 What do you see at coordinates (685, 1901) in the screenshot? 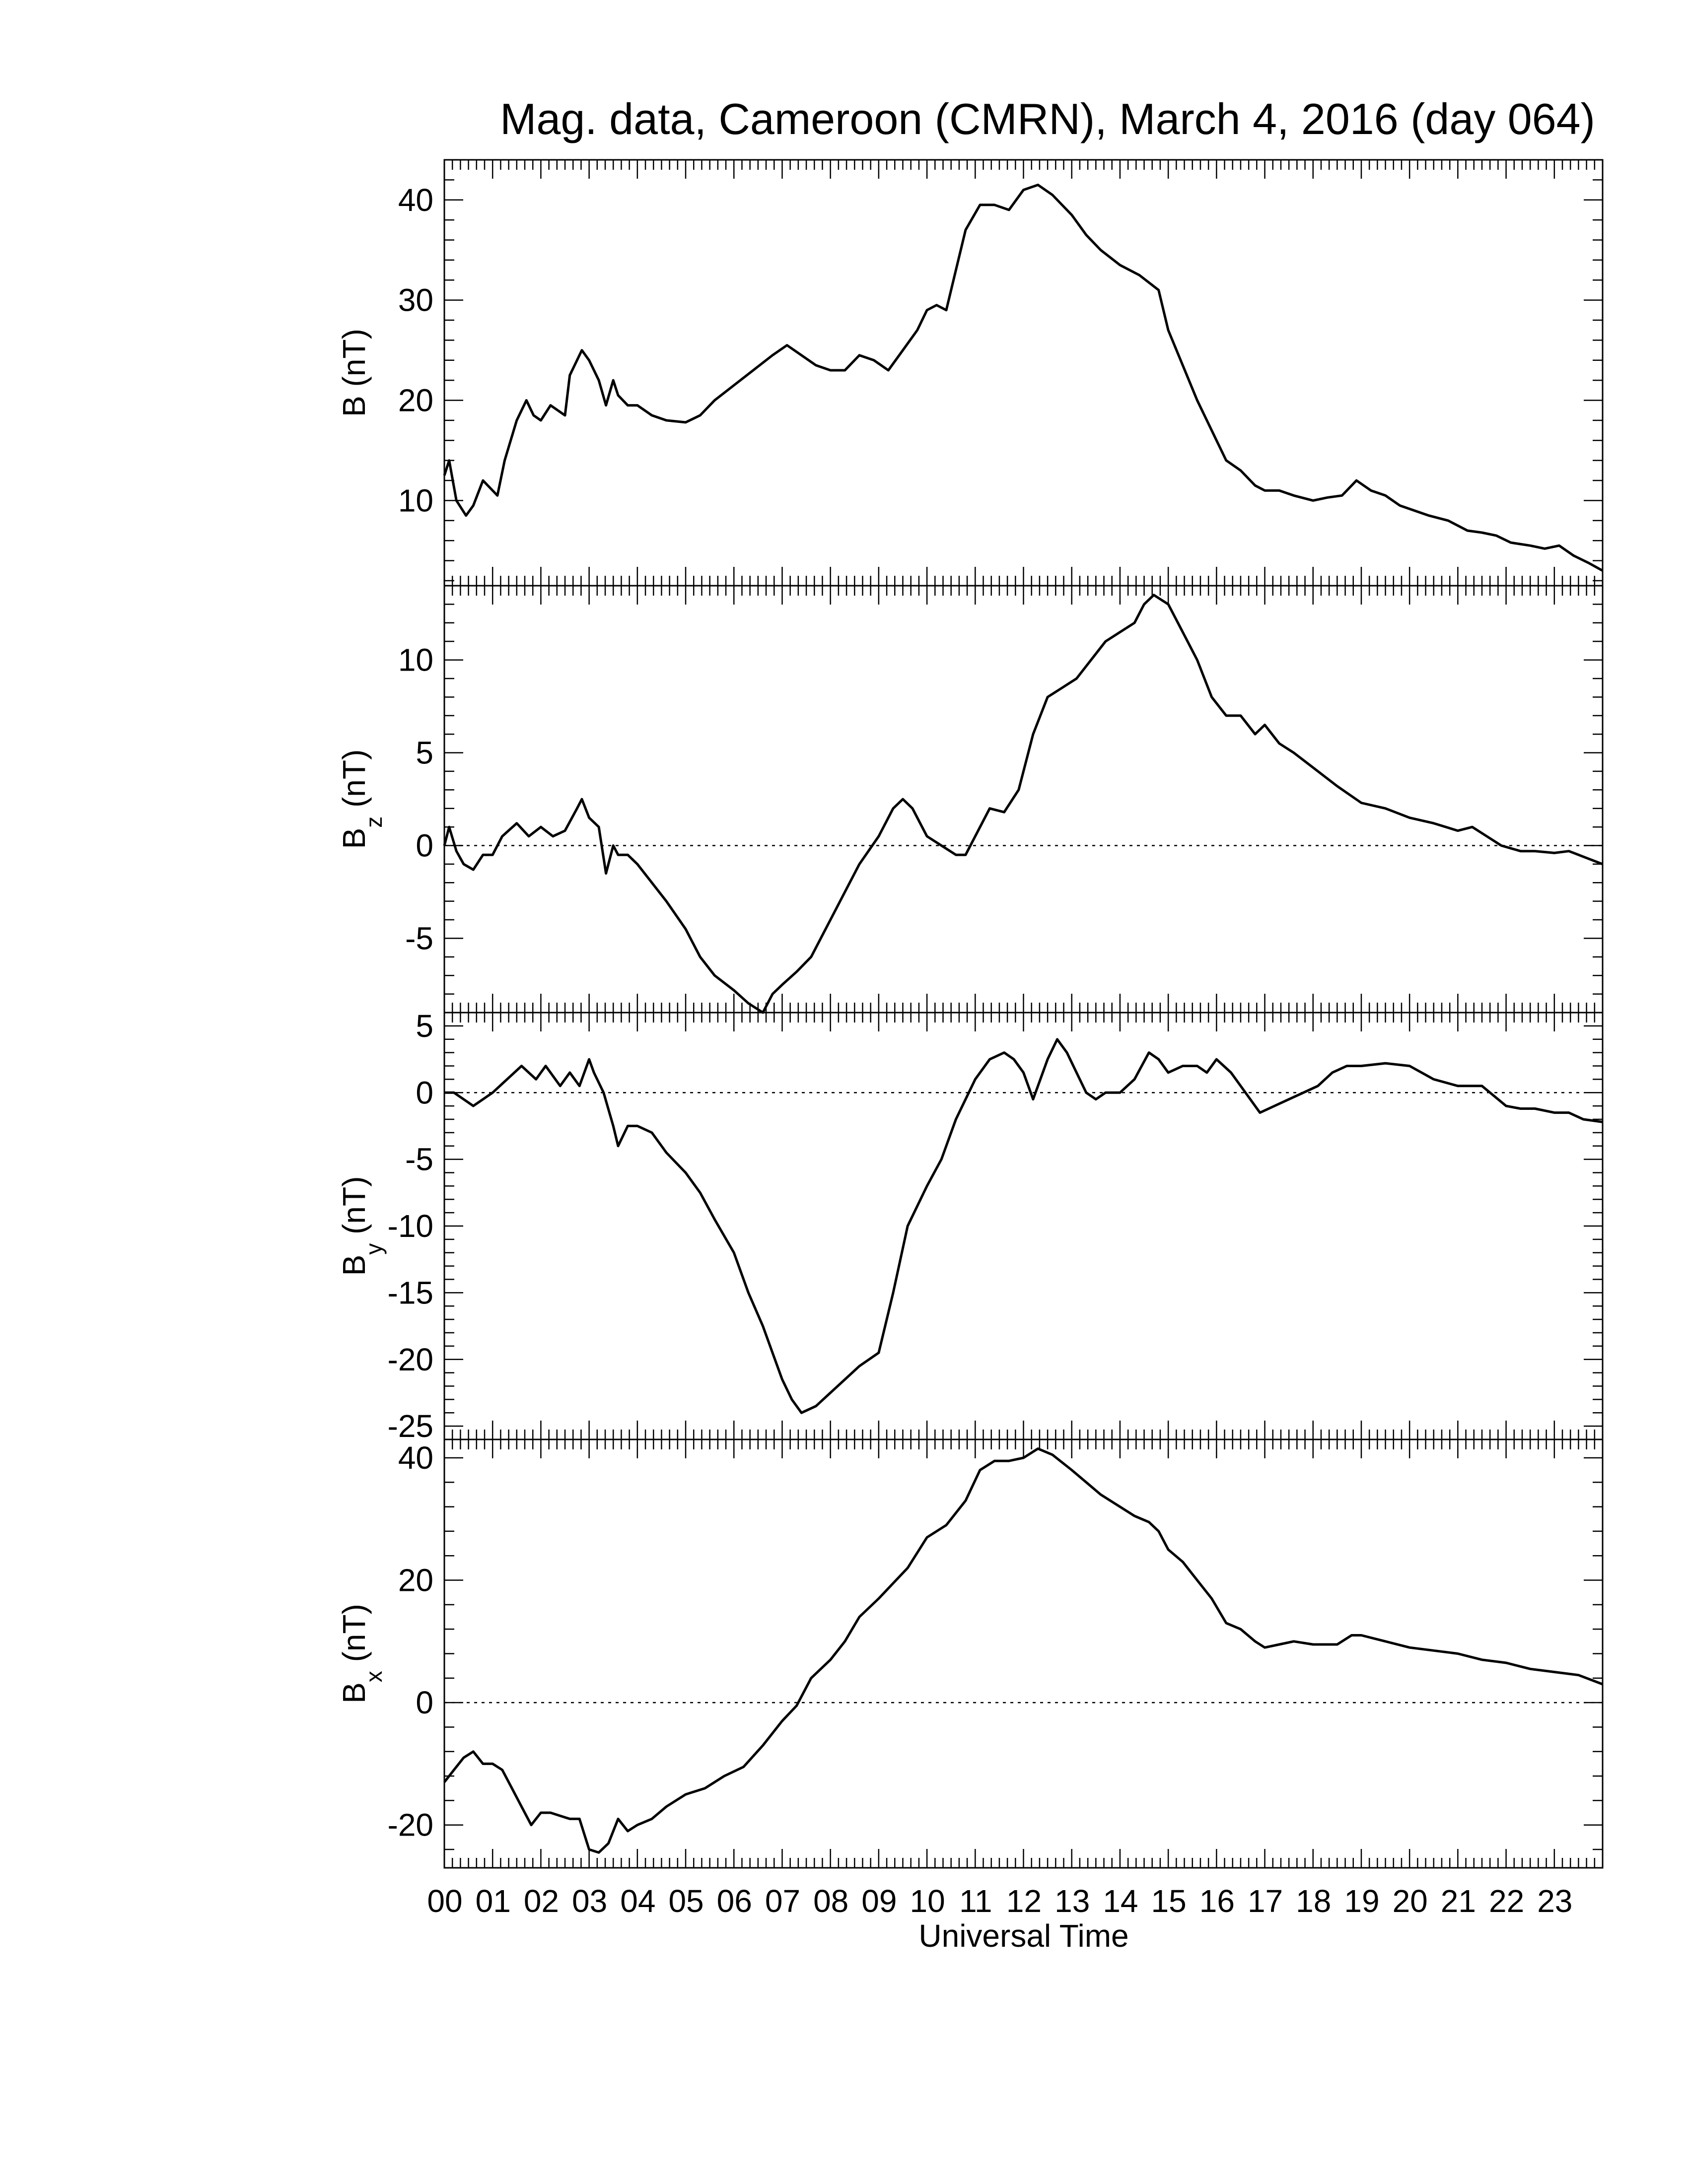
I see `x-tick-label: 05` at bounding box center [685, 1901].